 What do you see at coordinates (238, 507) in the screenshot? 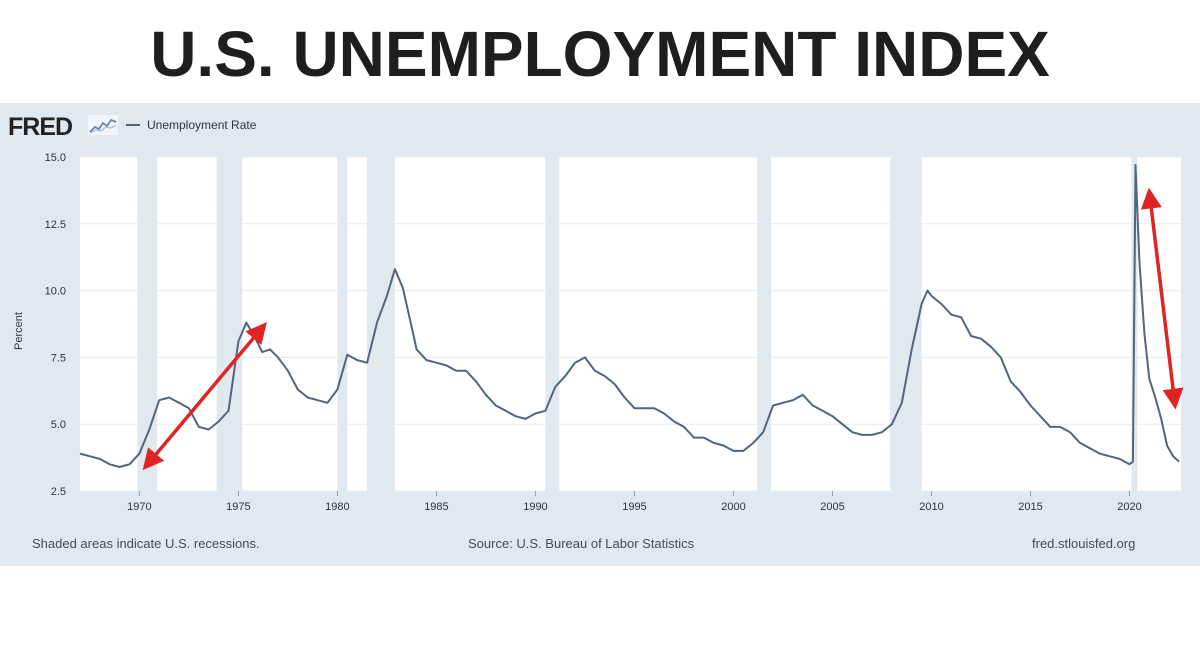
I see `x-tick-label: 1975` at bounding box center [238, 507].